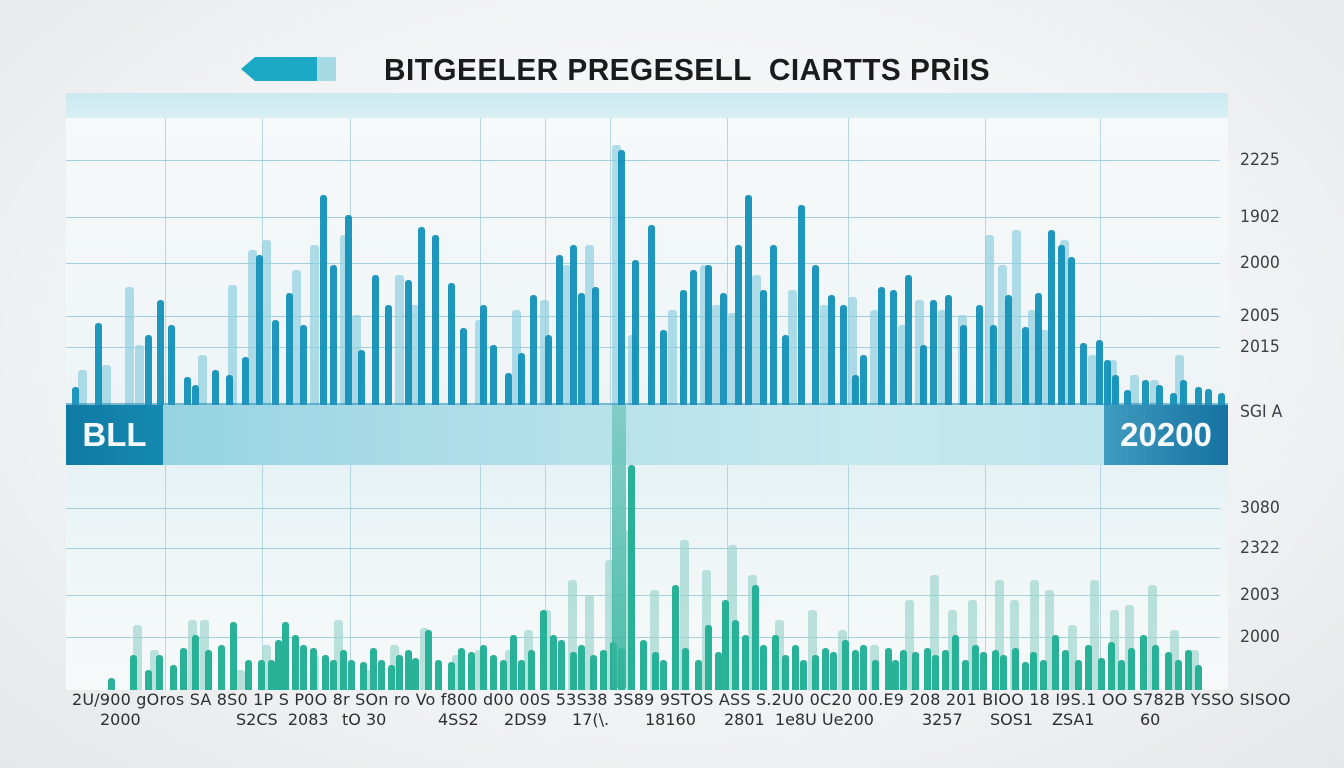 The height and width of the screenshot is (768, 1344). What do you see at coordinates (1260, 347) in the screenshot?
I see `y-tick-label: 2015` at bounding box center [1260, 347].